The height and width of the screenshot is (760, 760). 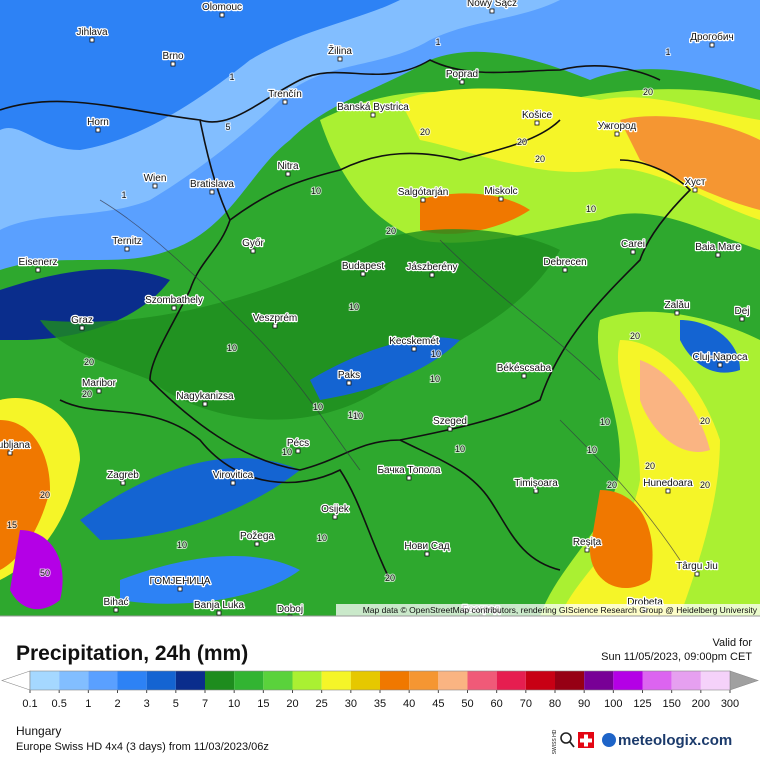 I want to click on colorbar-tick-label: 35, so click(x=380, y=704).